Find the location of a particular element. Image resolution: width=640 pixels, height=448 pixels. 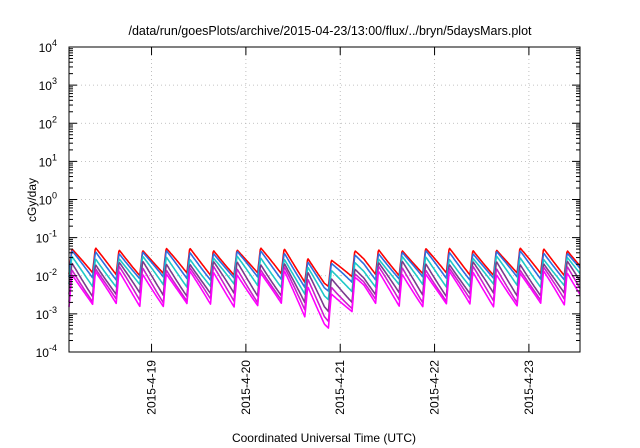

y-tick-label: 10² is located at coordinates (48, 122).